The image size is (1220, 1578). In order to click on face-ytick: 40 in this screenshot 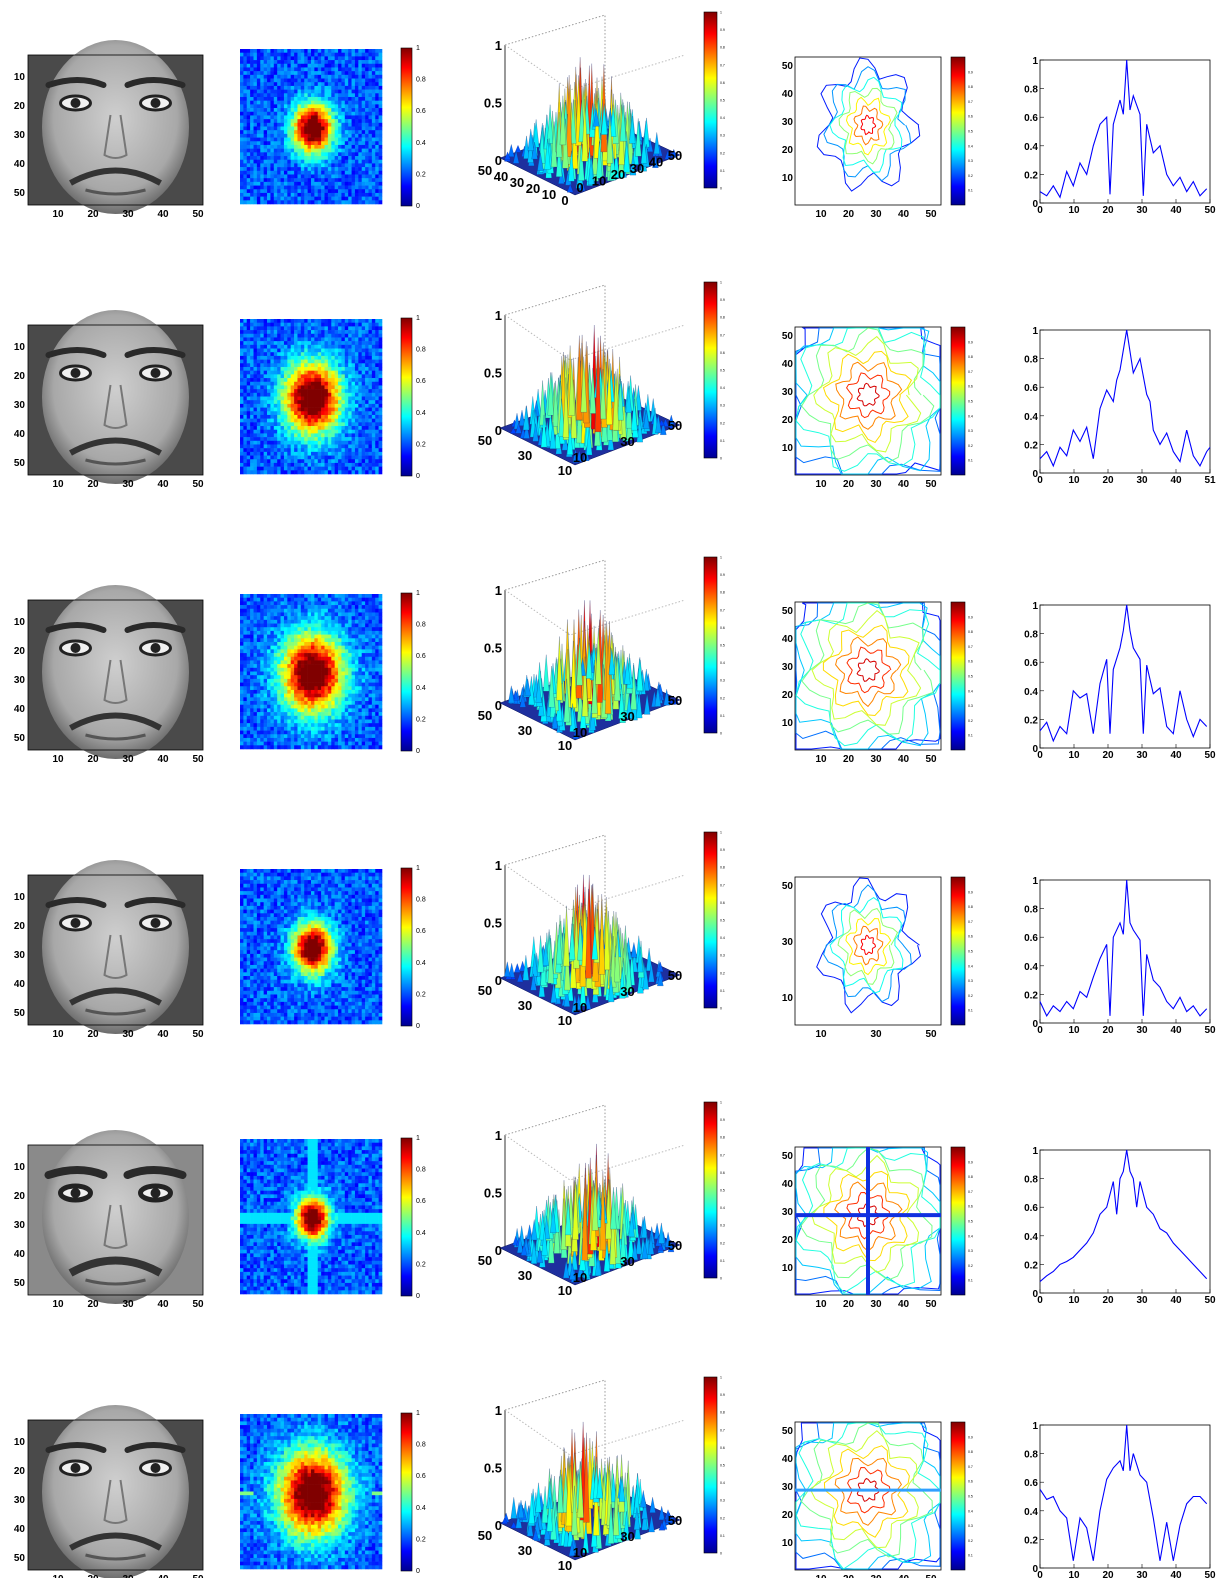, I will do `click(20, 434)`.